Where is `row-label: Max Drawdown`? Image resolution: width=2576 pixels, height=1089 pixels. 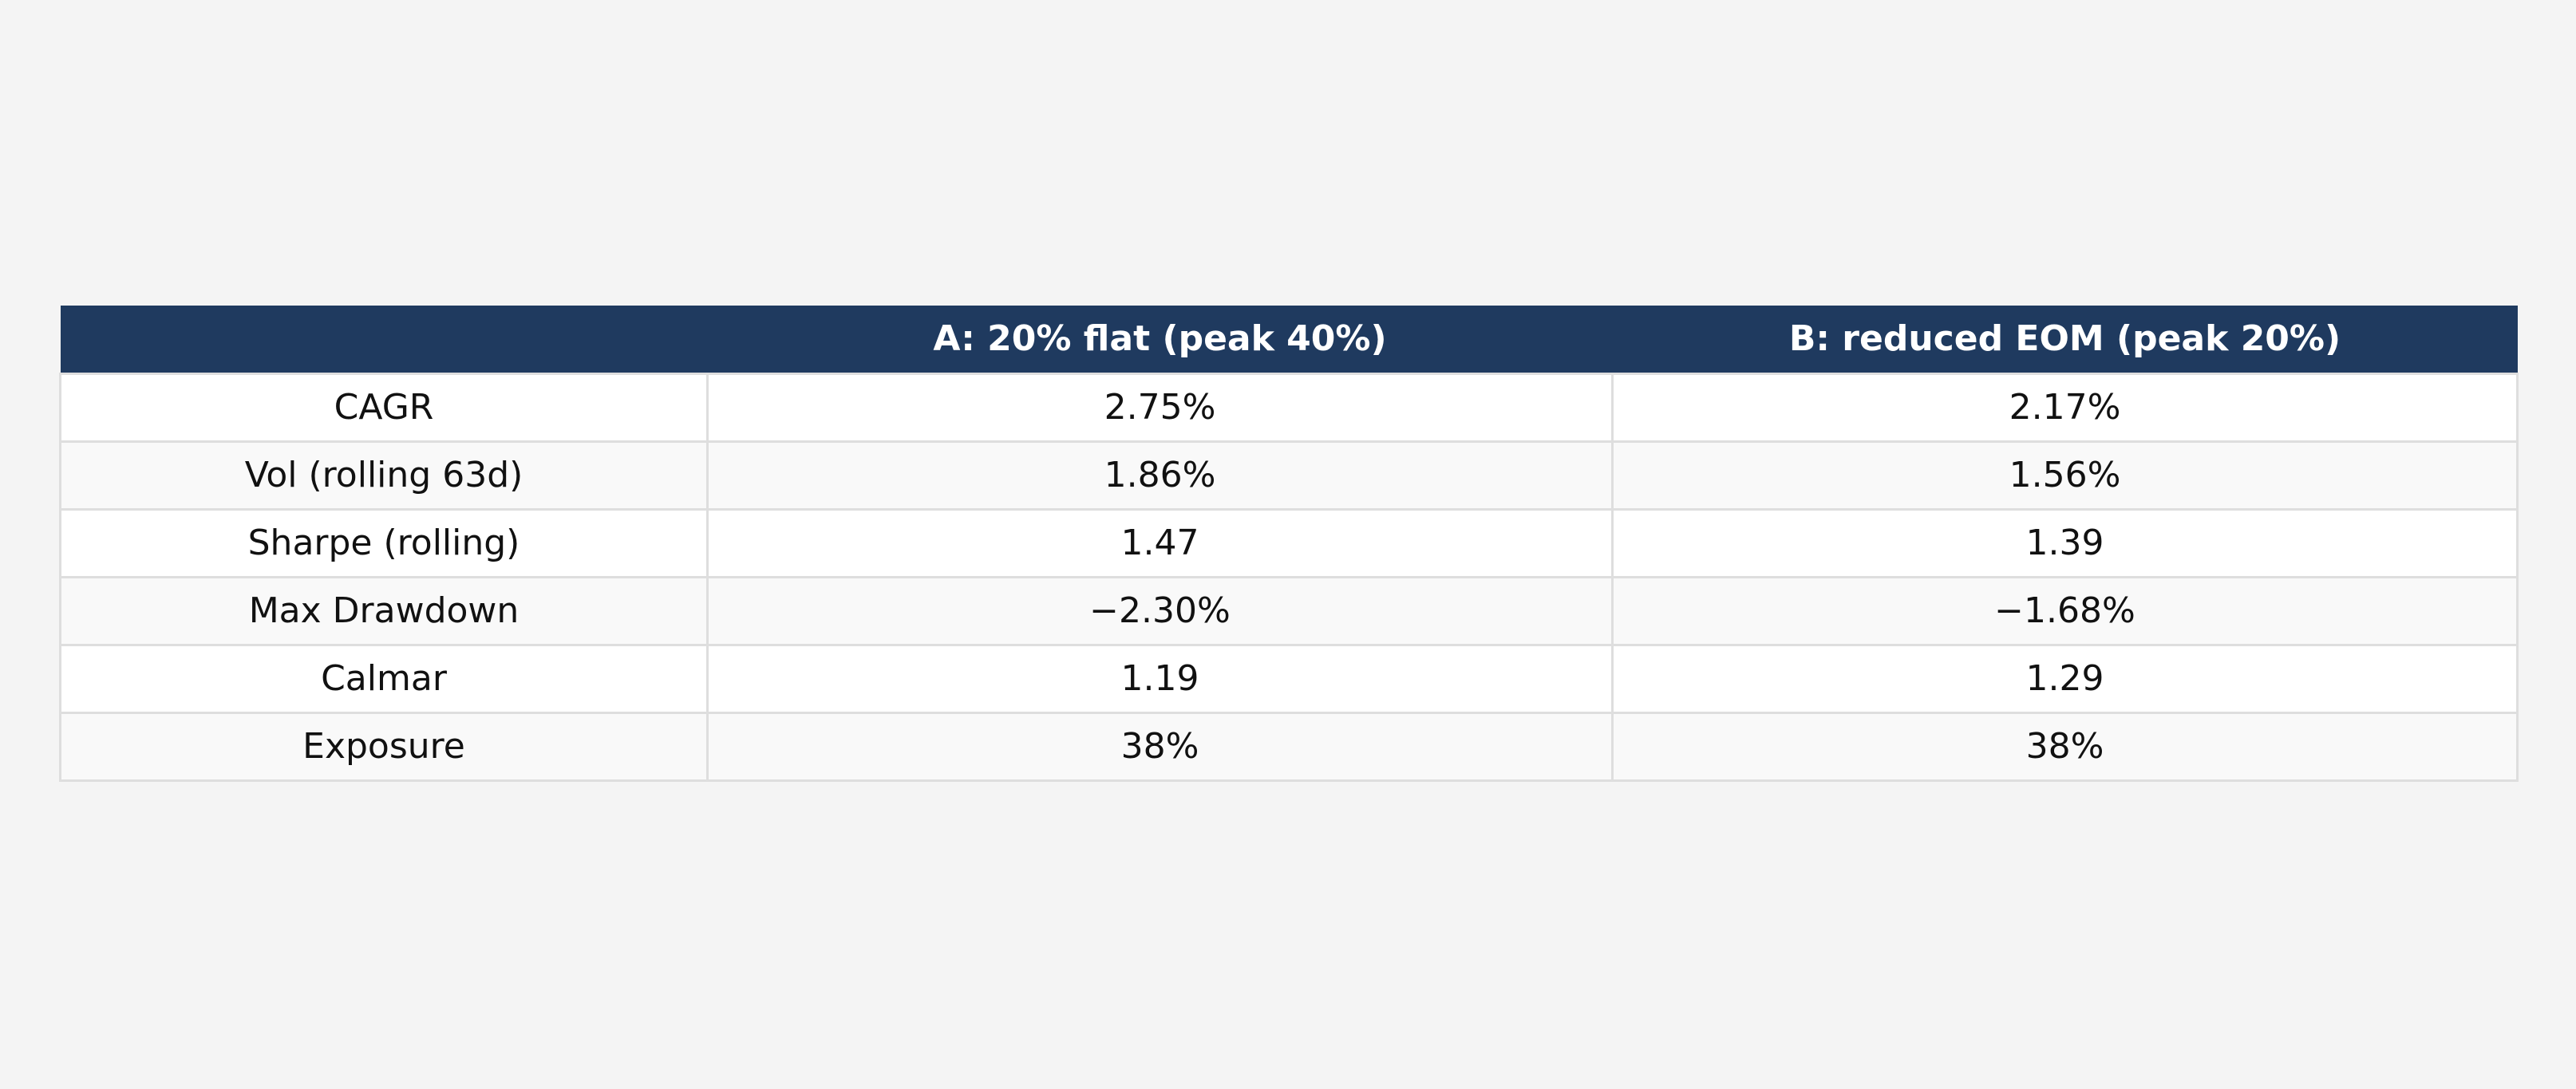 row-label: Max Drawdown is located at coordinates (384, 610).